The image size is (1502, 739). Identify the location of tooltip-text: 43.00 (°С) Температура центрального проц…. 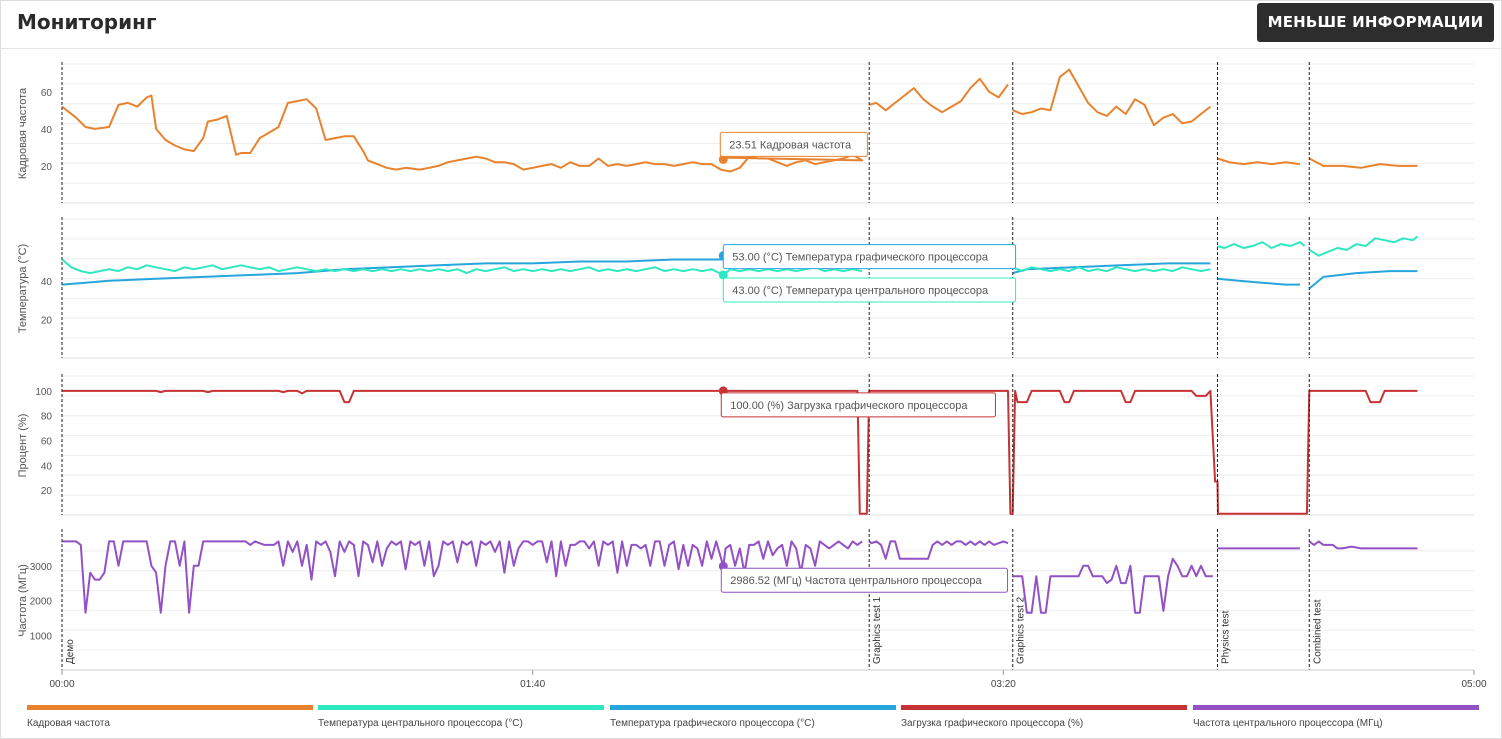
(860, 291).